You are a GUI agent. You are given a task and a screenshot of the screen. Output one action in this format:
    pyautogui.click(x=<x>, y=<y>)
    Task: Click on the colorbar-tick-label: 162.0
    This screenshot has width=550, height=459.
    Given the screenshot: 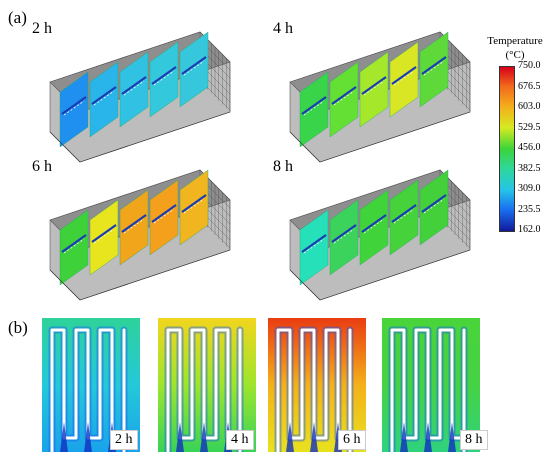 What is the action you would take?
    pyautogui.click(x=529, y=229)
    